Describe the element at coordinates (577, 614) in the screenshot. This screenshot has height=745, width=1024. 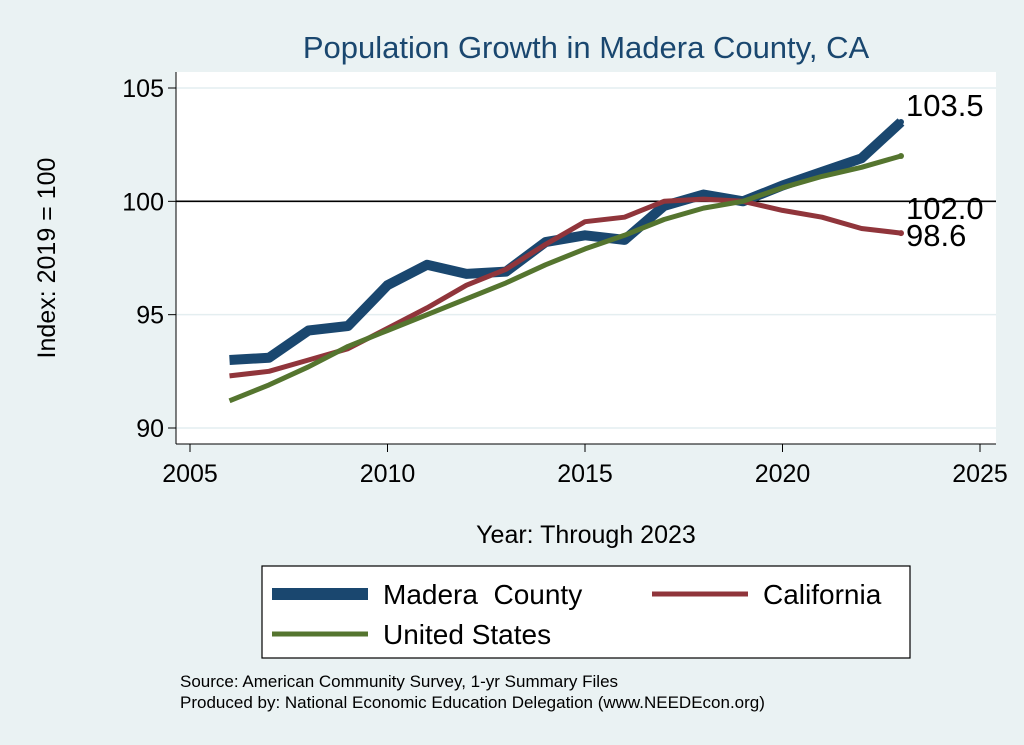
I see `legend: Madera County California United States` at that location.